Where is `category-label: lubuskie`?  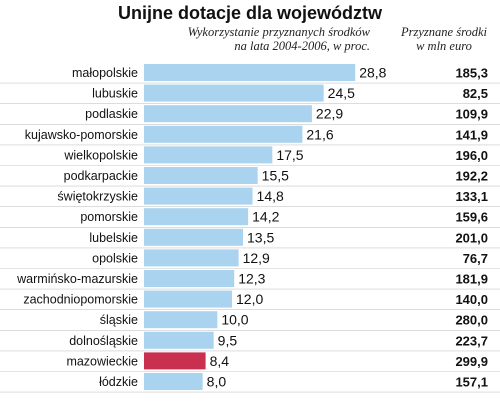 category-label: lubuskie is located at coordinates (115, 94).